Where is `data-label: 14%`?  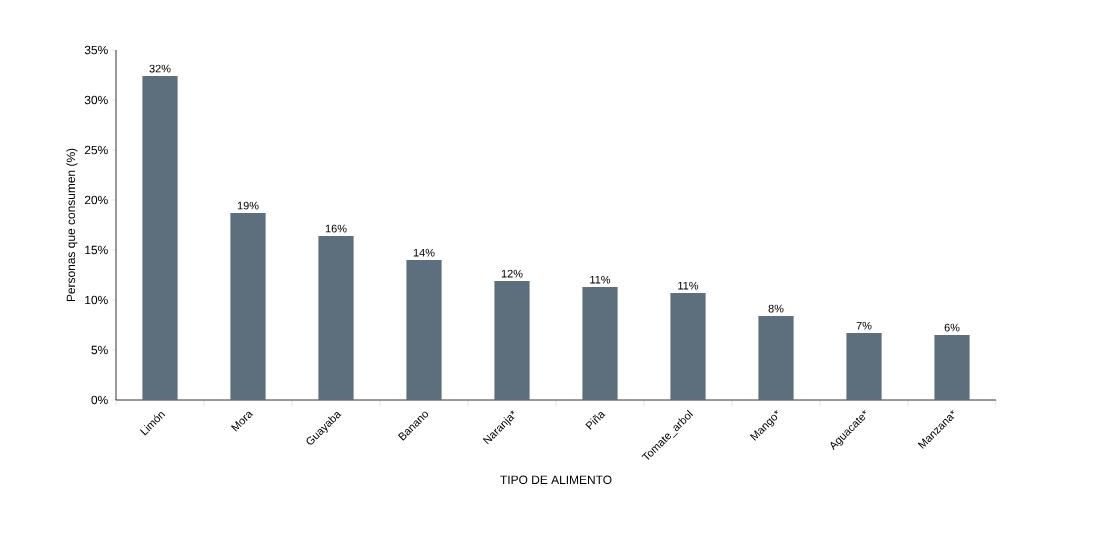
data-label: 14% is located at coordinates (424, 252).